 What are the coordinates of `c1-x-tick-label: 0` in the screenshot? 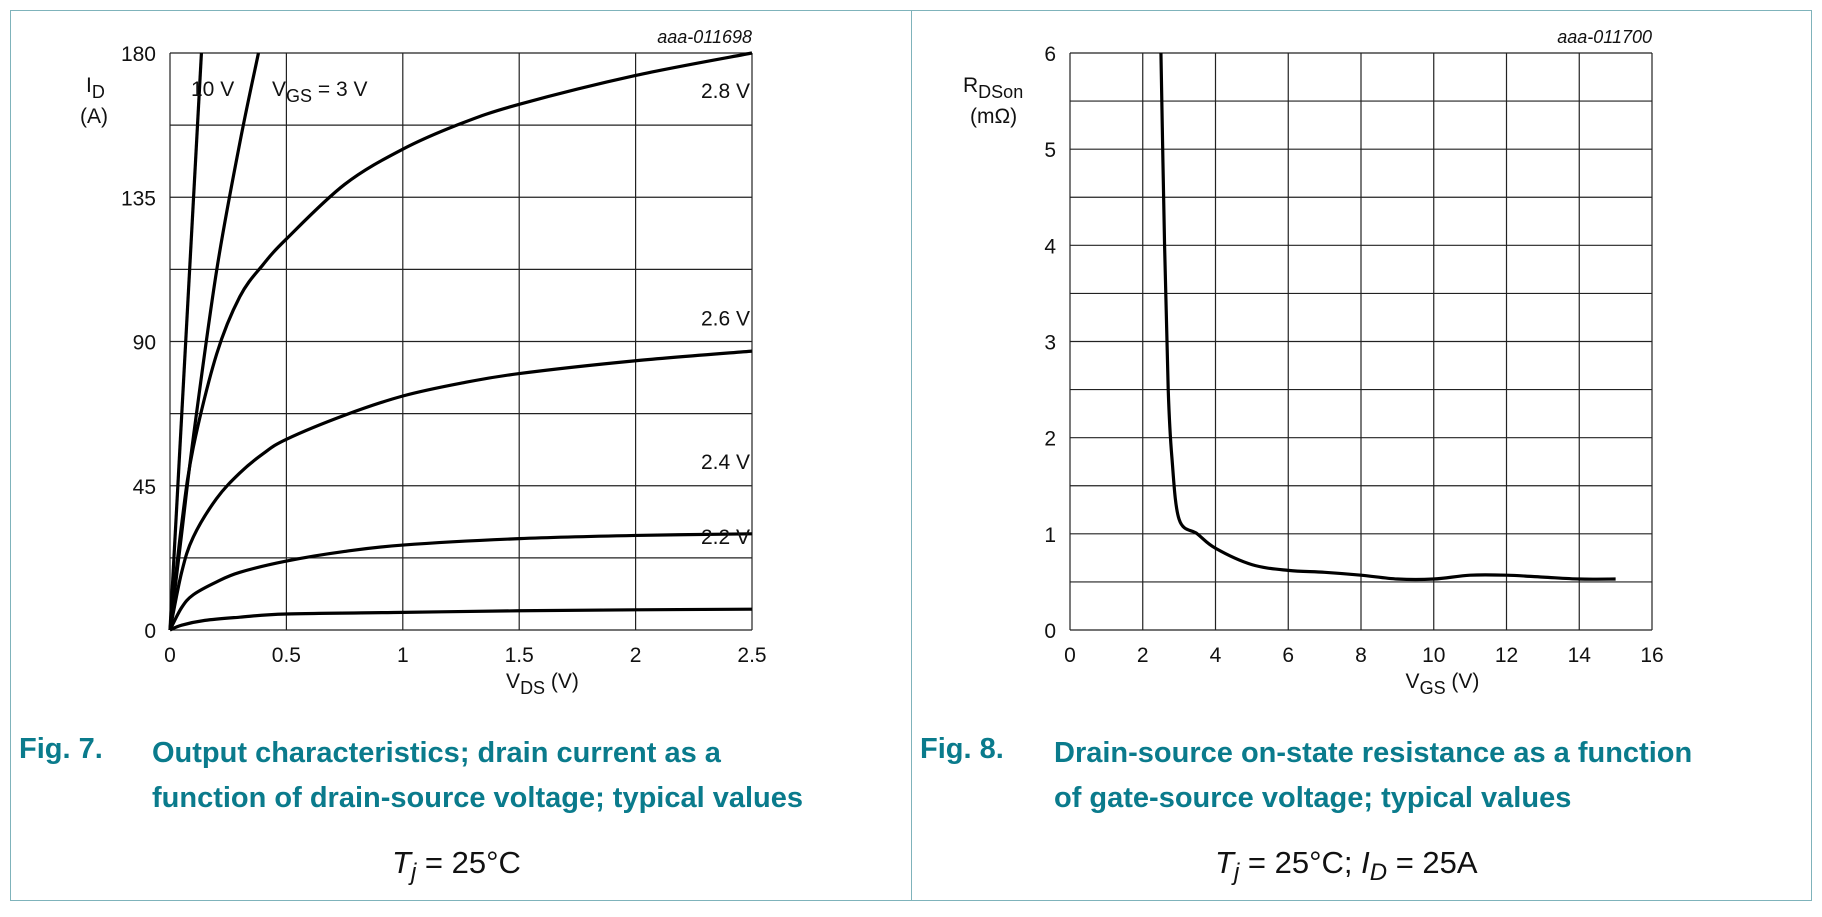 It's located at (1070, 655).